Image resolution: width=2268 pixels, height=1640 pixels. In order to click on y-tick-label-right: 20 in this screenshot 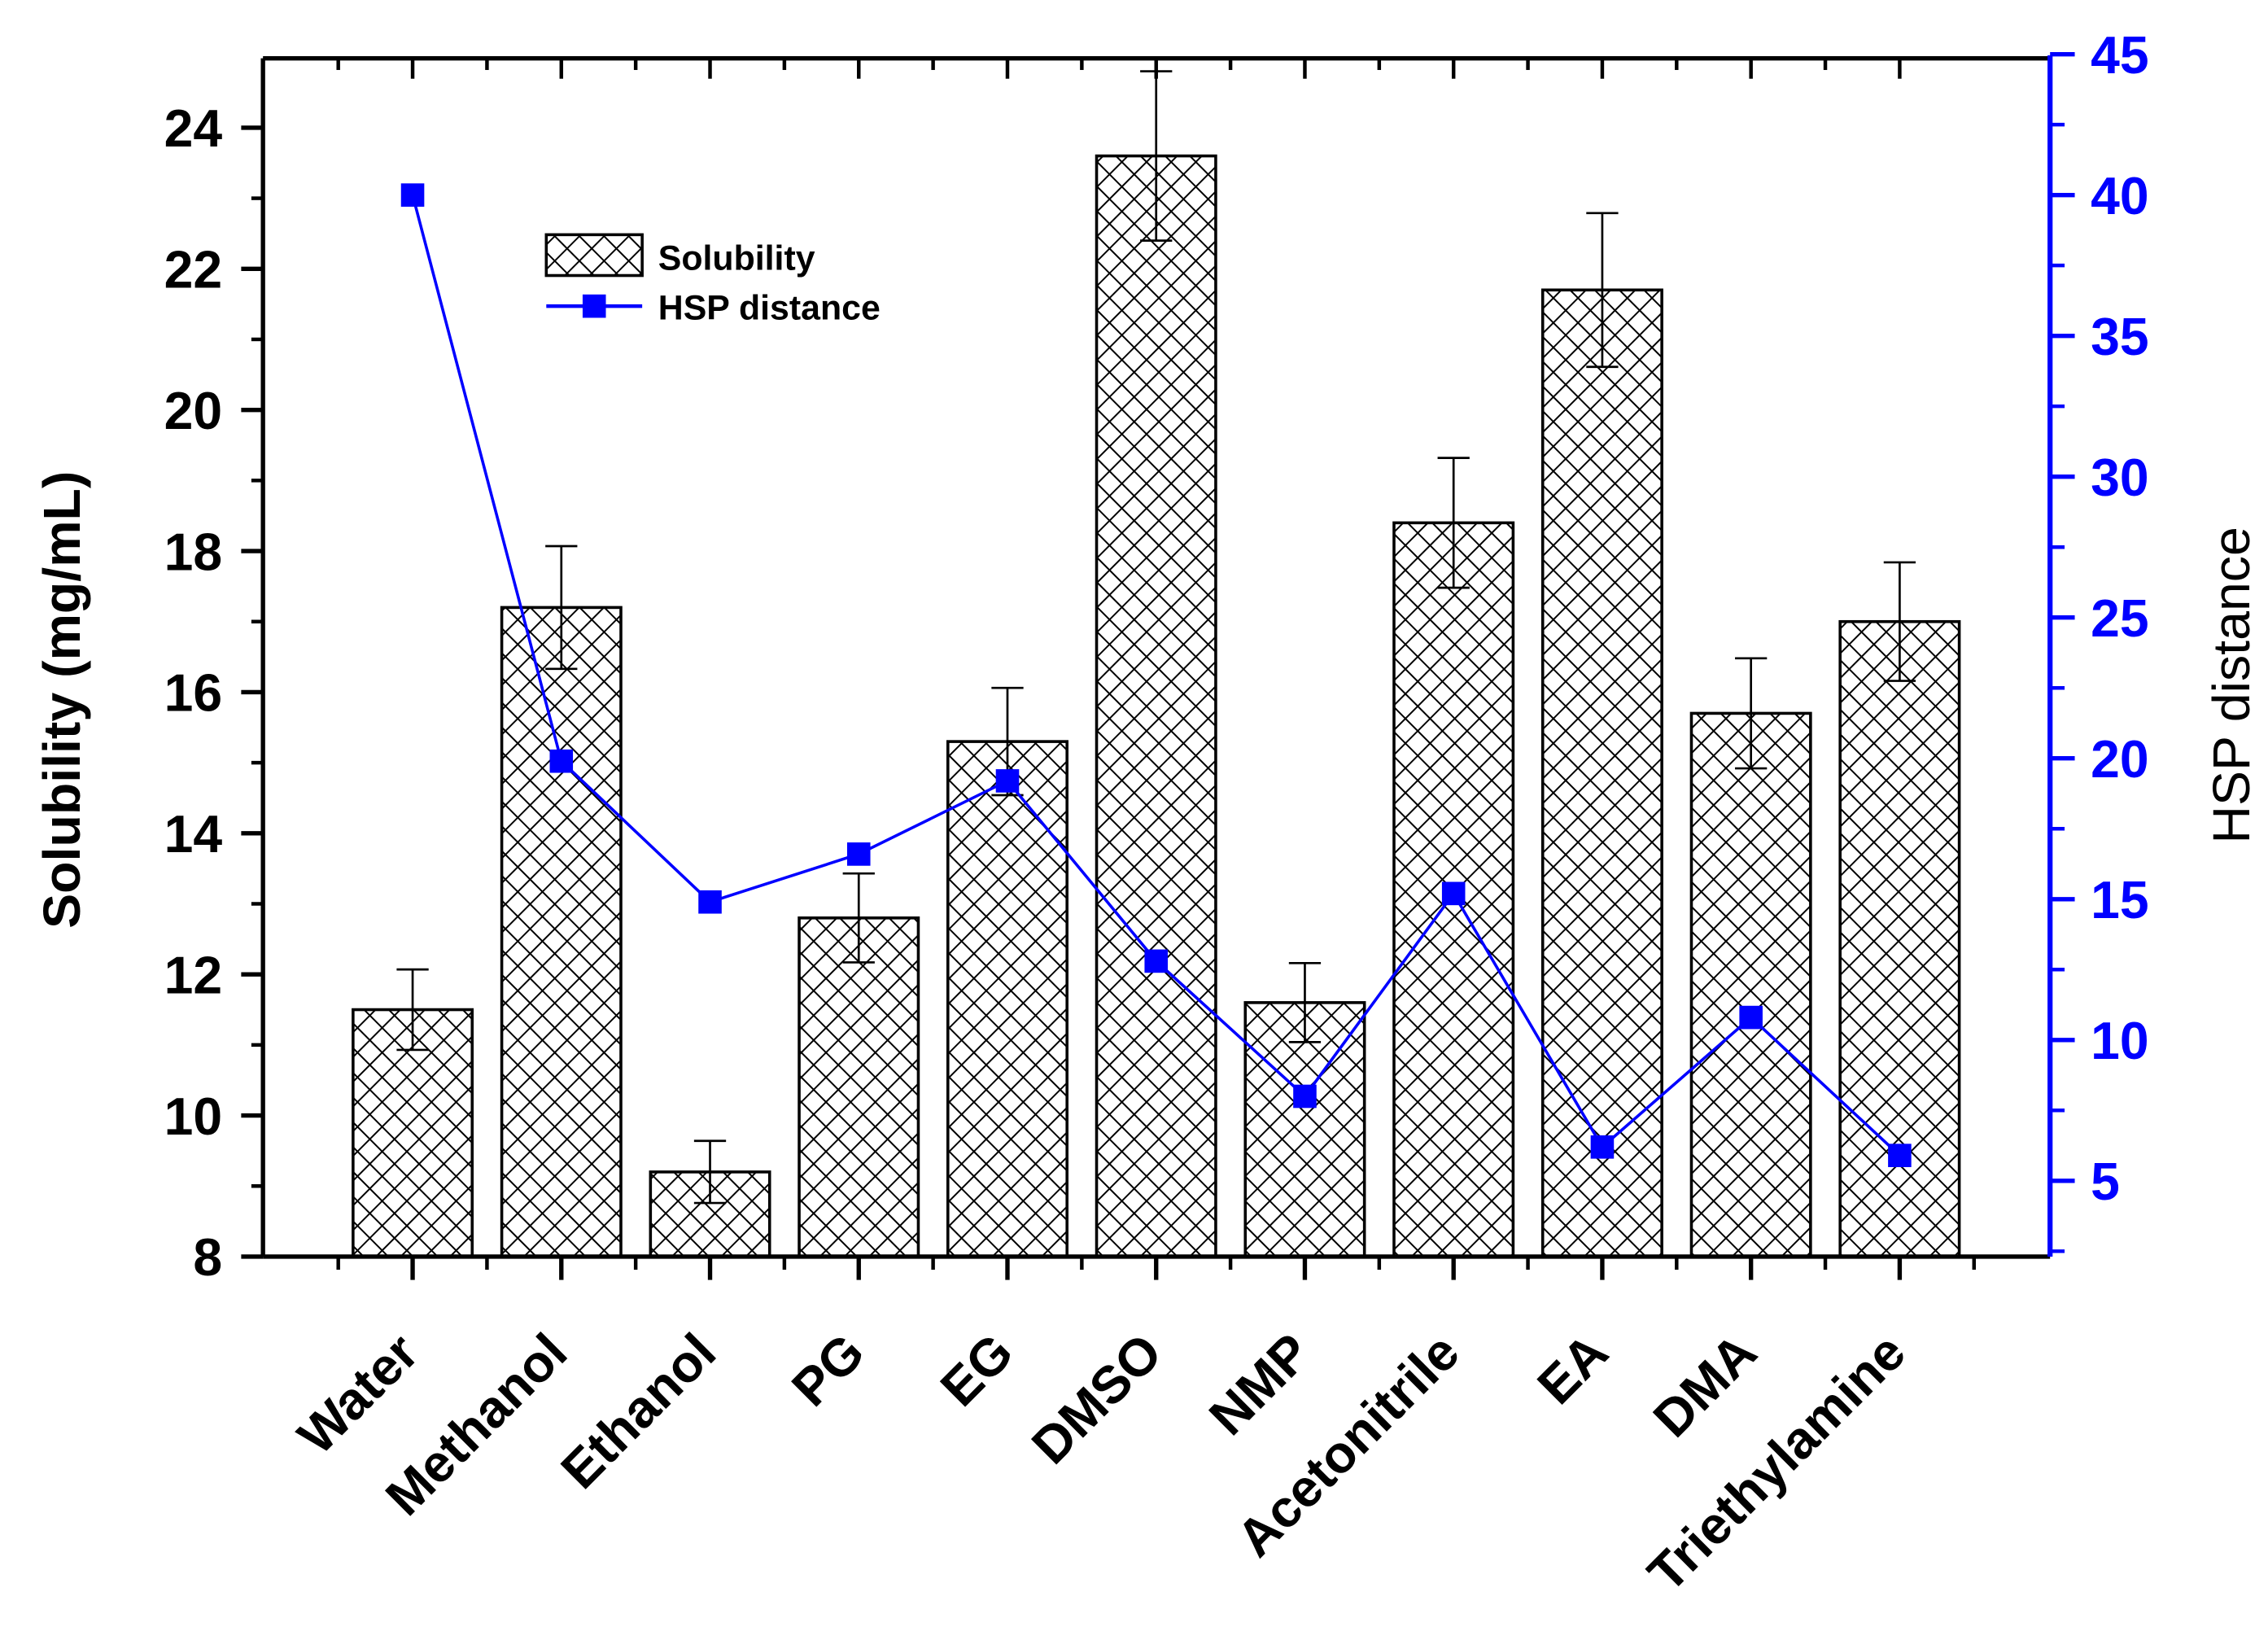, I will do `click(2119, 759)`.